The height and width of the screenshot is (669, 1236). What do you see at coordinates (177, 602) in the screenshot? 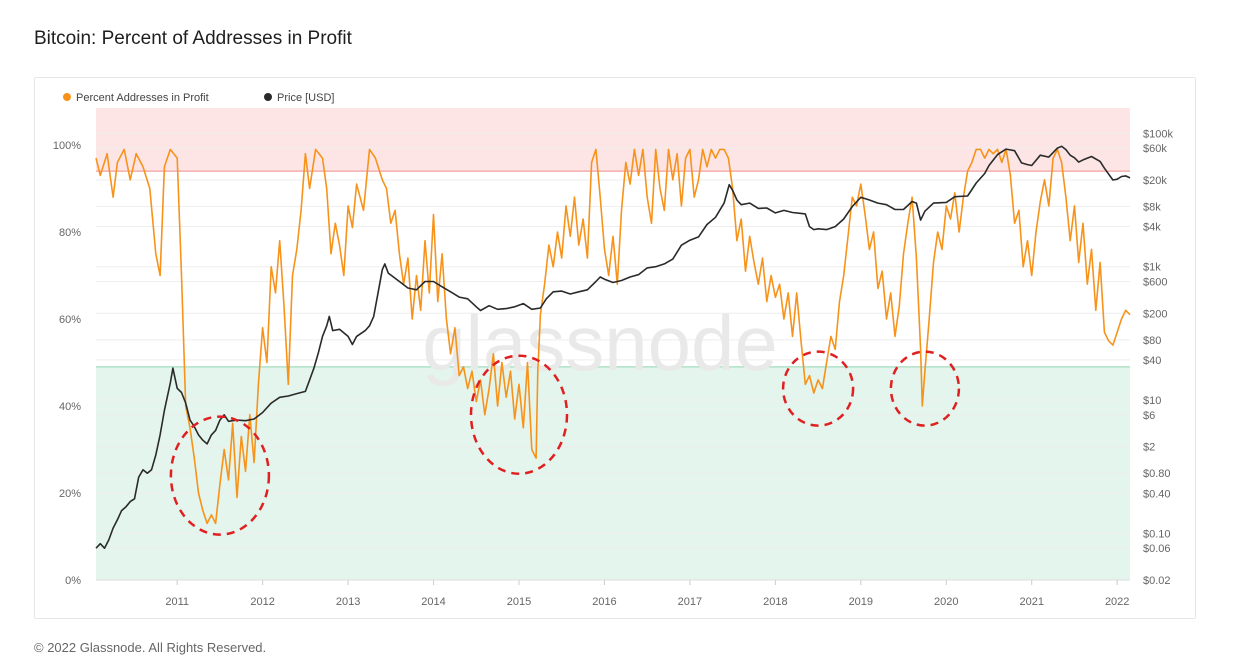
I see `x-tick-label: 2011` at bounding box center [177, 602].